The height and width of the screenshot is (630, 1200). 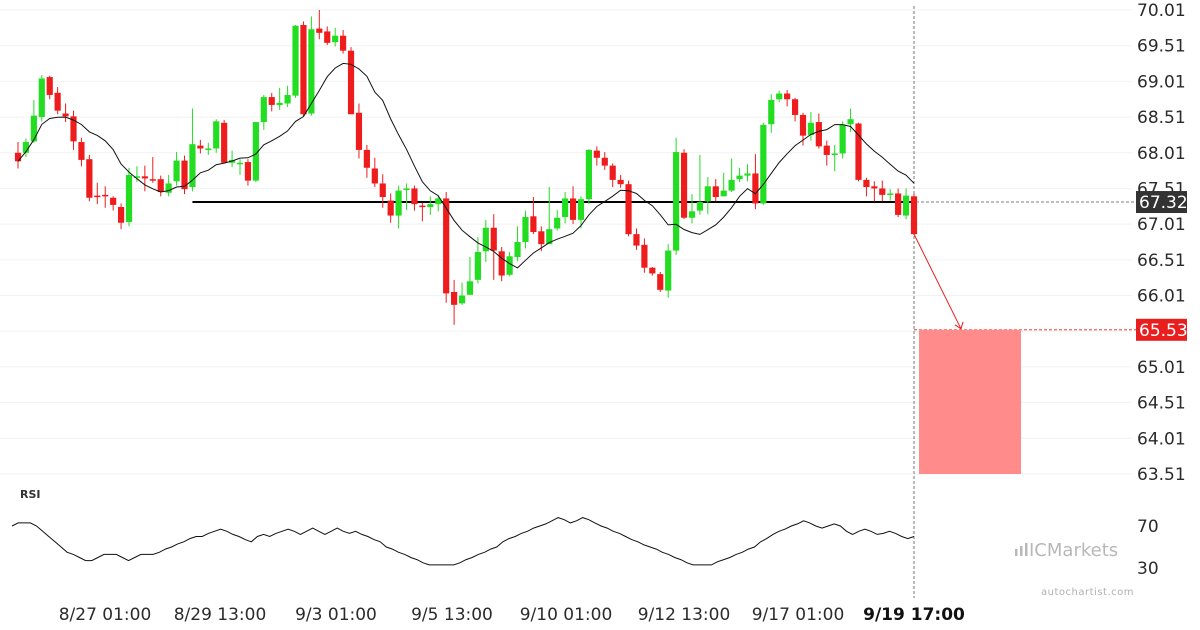 What do you see at coordinates (1161, 261) in the screenshot?
I see `price-tick-label: 66.51` at bounding box center [1161, 261].